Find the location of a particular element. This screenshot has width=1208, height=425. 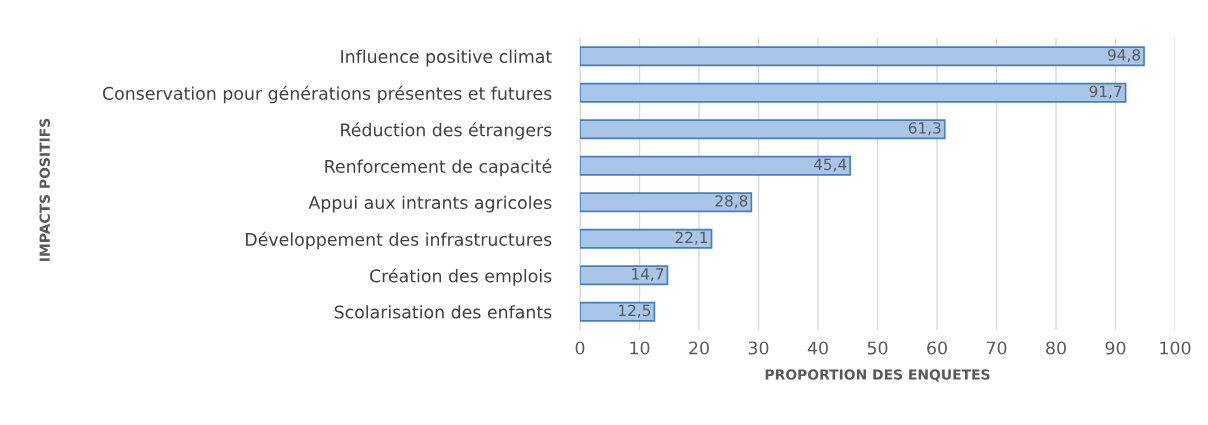

y-tick-label: Développement des infrastructures is located at coordinates (399, 240).